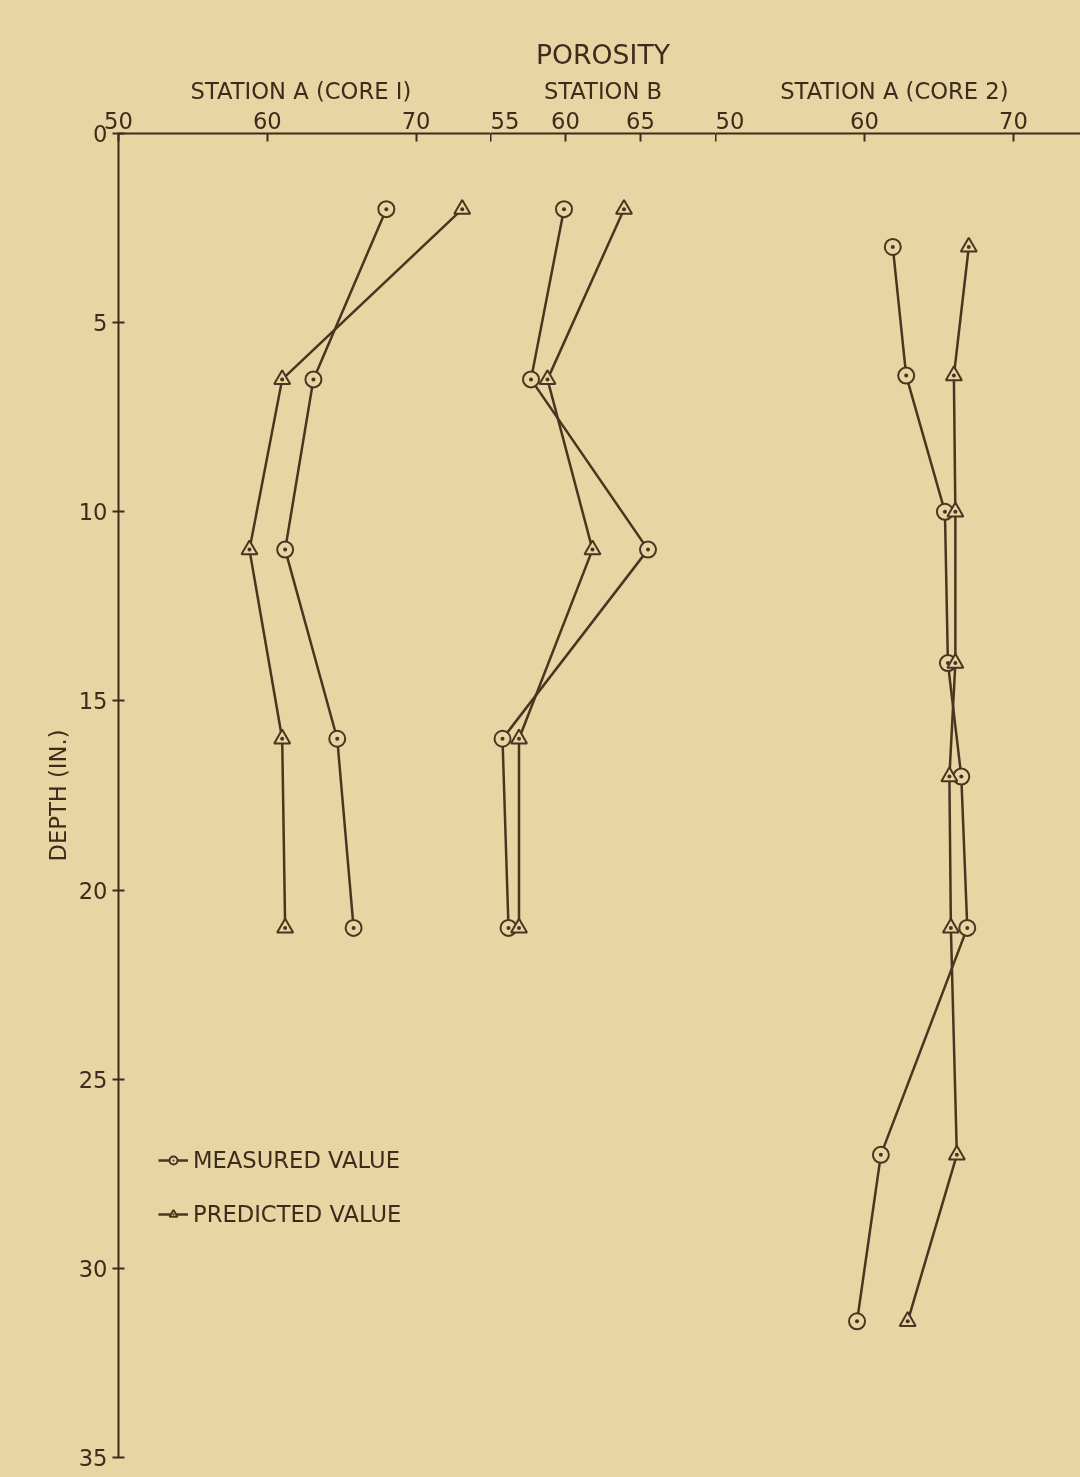  Describe the element at coordinates (100, 323) in the screenshot. I see `y-tick-label: 5` at that location.